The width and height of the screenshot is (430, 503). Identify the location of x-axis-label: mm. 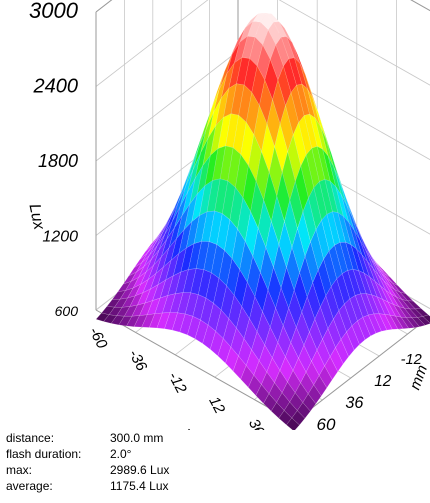
(197, 427).